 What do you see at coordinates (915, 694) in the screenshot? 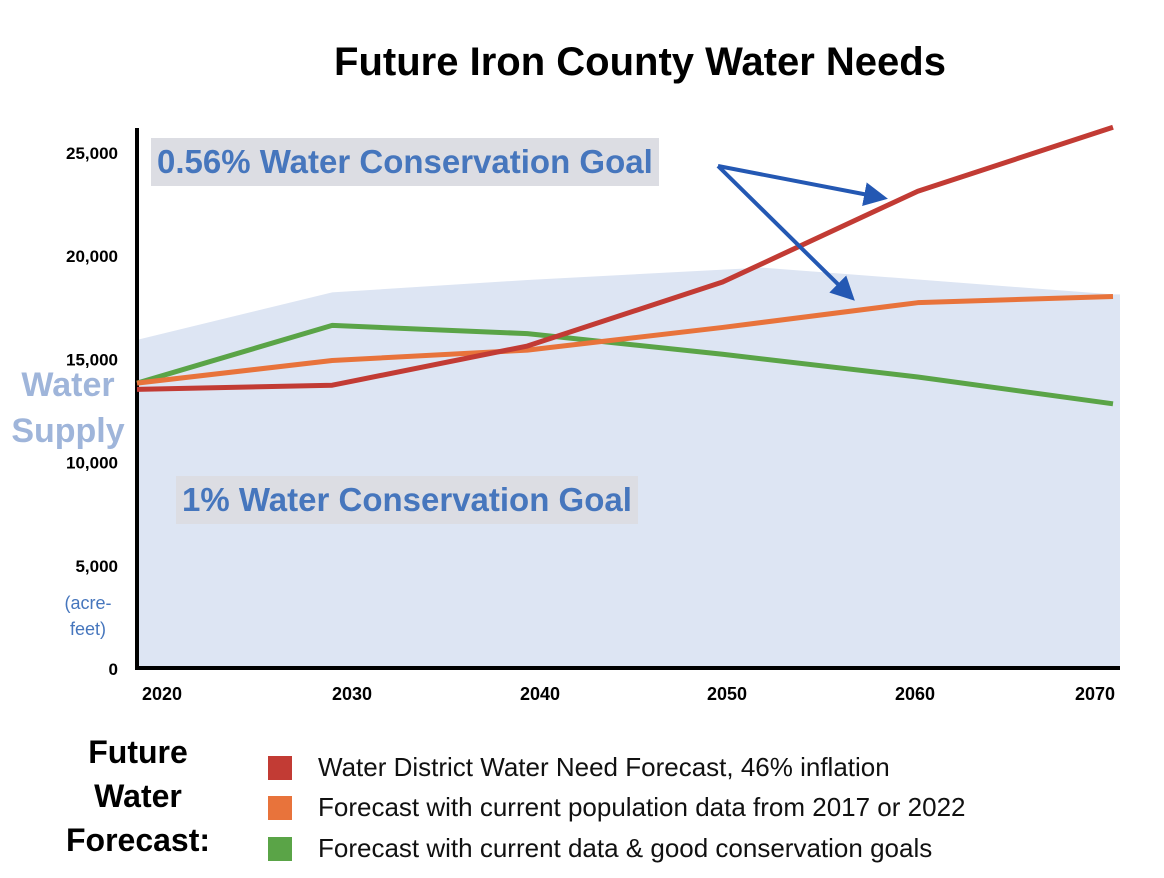
I see `x-tick-label: 2060` at bounding box center [915, 694].